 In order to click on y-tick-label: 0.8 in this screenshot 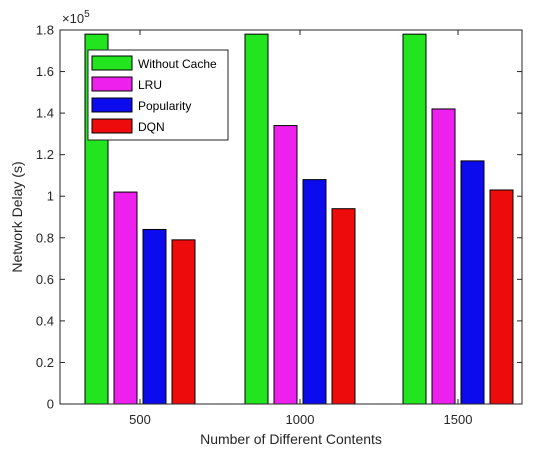, I will do `click(45, 237)`.